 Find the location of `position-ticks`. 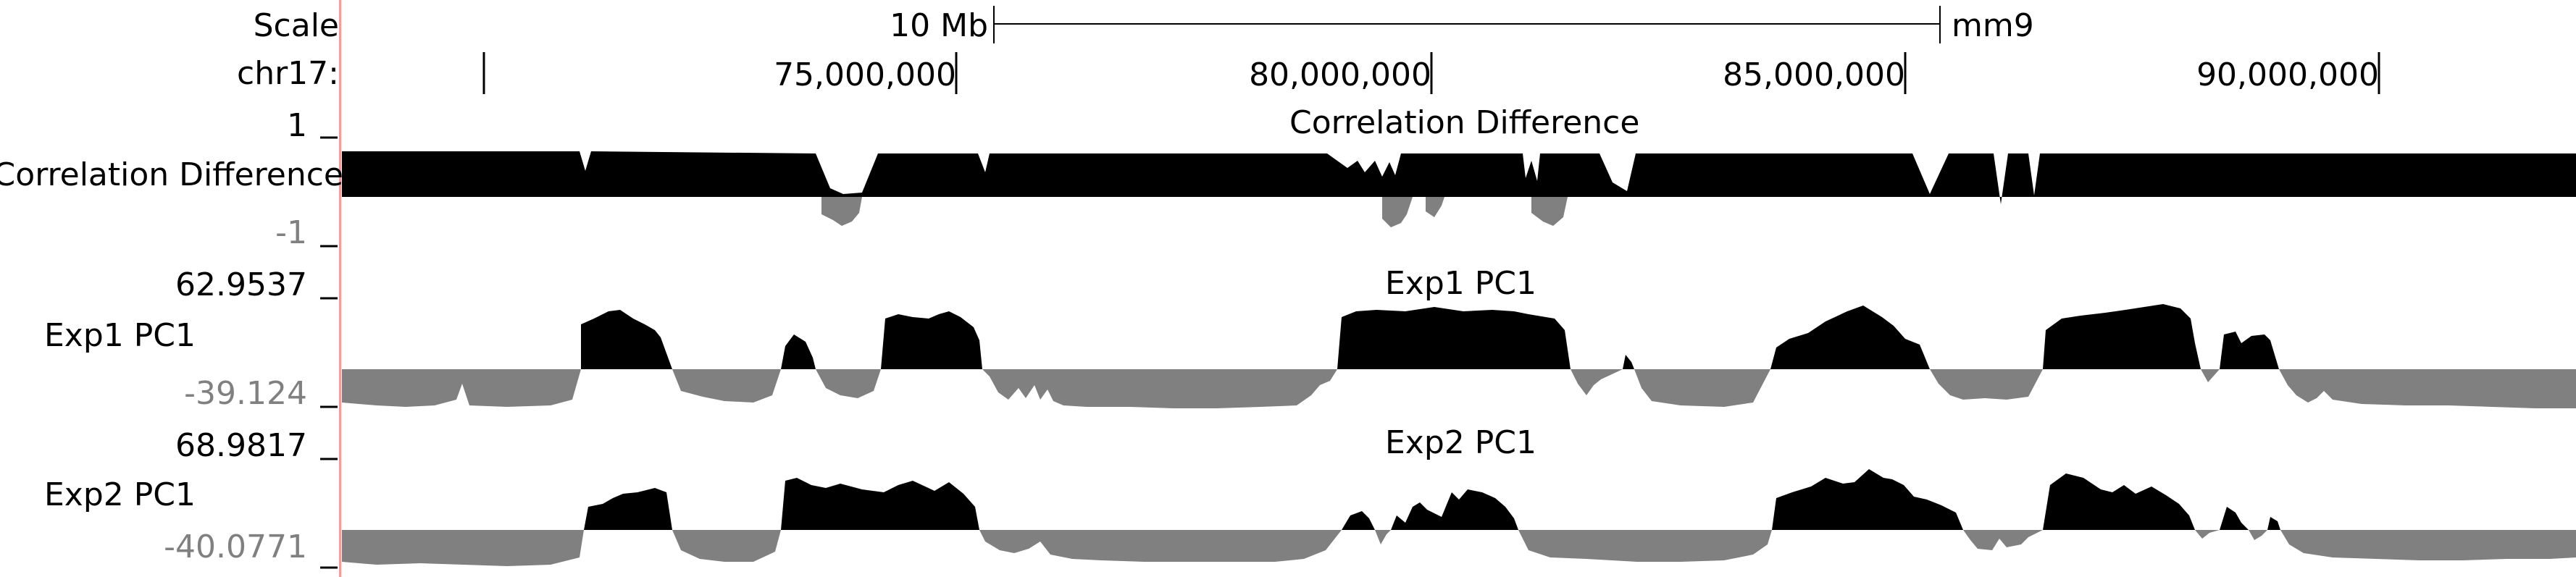

position-ticks is located at coordinates (1431, 73).